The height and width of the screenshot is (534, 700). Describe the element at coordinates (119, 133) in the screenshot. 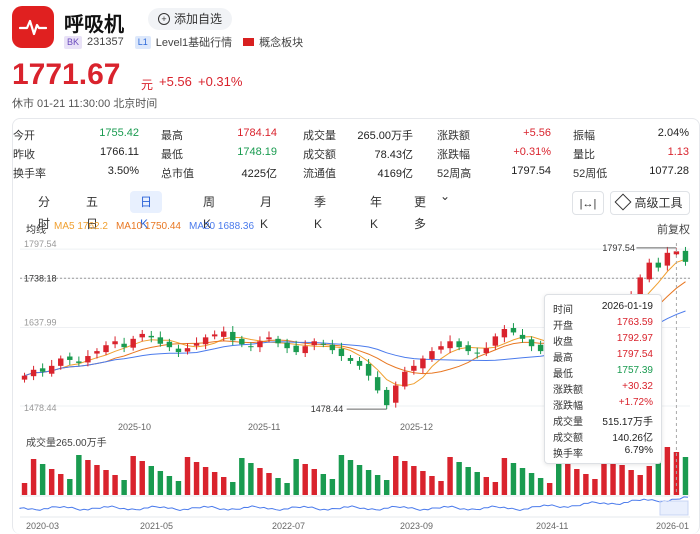

I see `stat-value: 1755.42` at that location.